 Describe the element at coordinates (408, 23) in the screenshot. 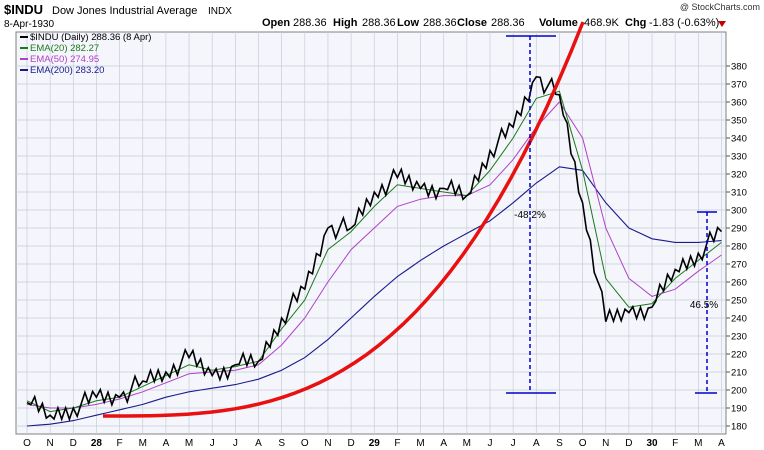

I see `low-label: Low` at that location.